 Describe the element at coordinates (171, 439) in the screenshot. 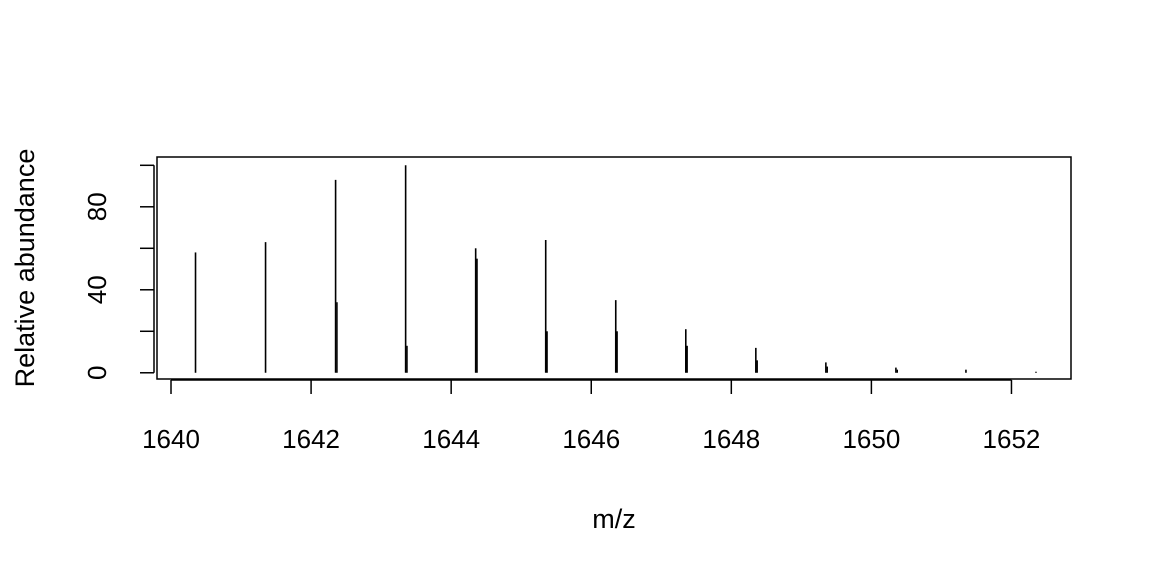

I see `x-tick-label: 1640` at that location.